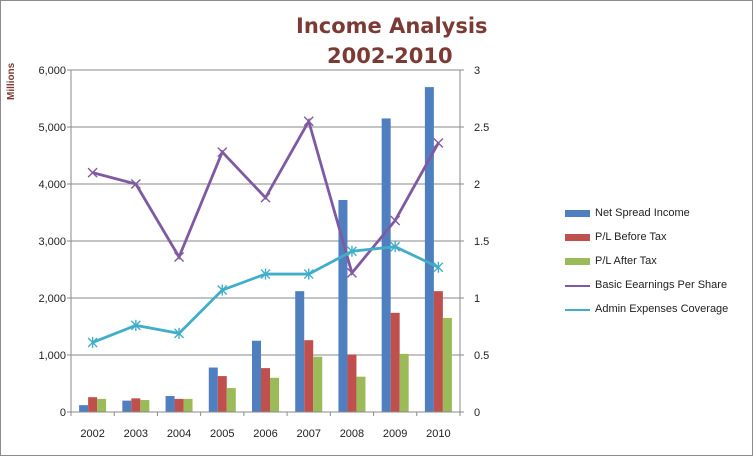 The height and width of the screenshot is (456, 753). I want to click on legend-label: P/L Before Tax, so click(631, 237).